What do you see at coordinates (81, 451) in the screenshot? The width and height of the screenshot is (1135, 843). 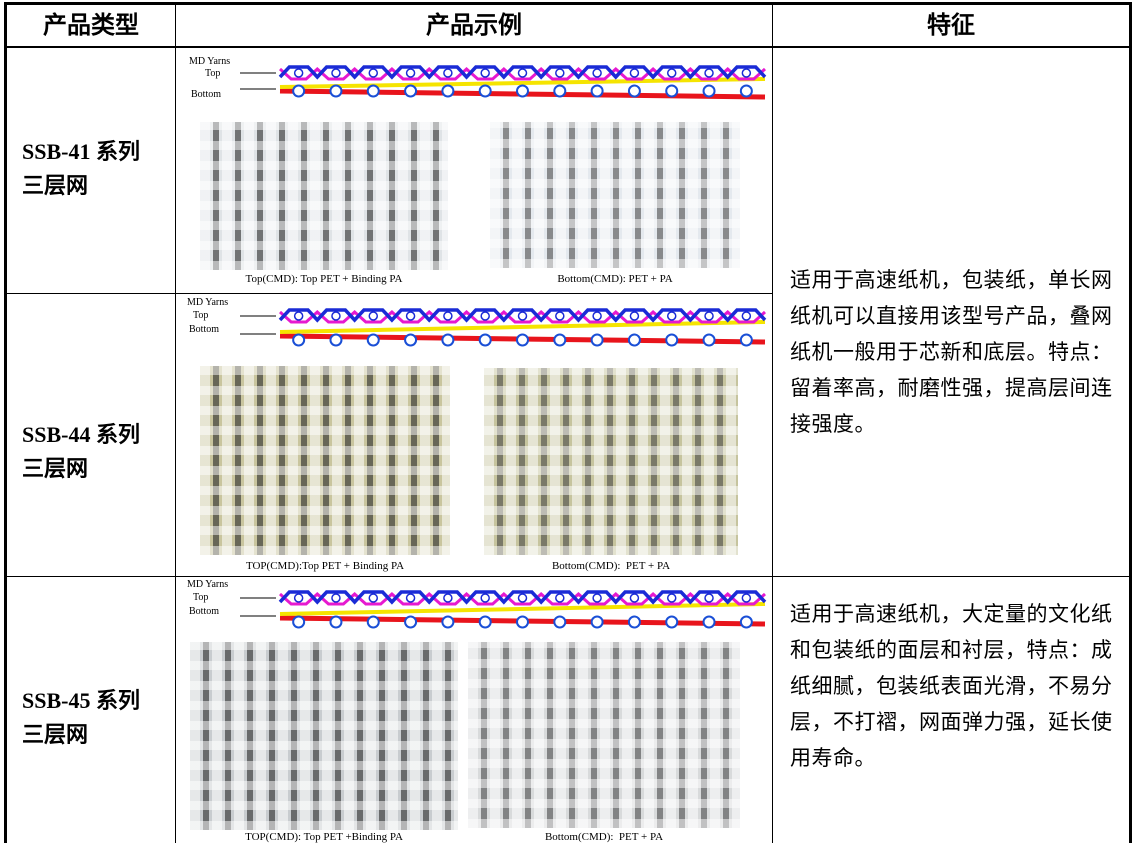 I see `product-name: SSB-44 系列三层网` at bounding box center [81, 451].